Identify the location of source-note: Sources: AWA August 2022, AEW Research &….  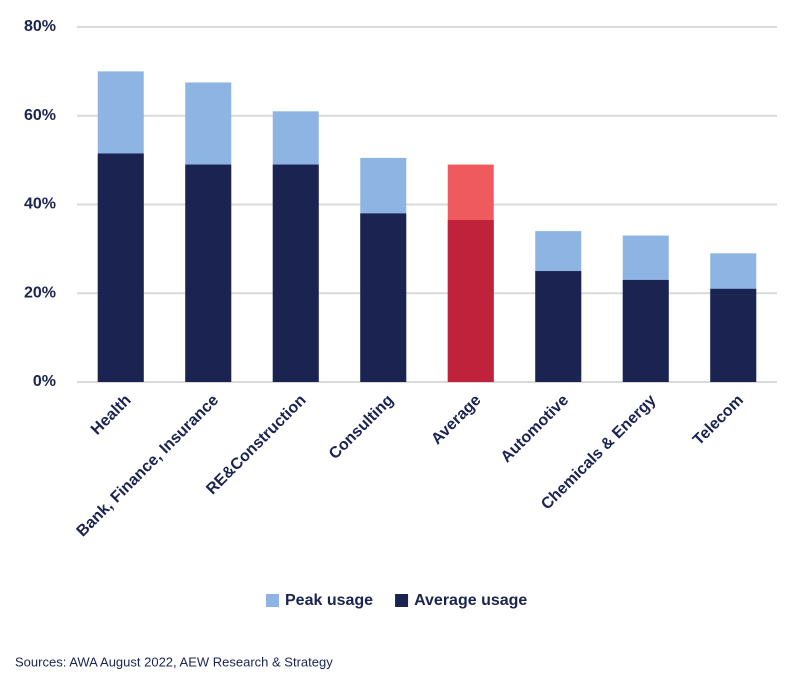
(174, 661).